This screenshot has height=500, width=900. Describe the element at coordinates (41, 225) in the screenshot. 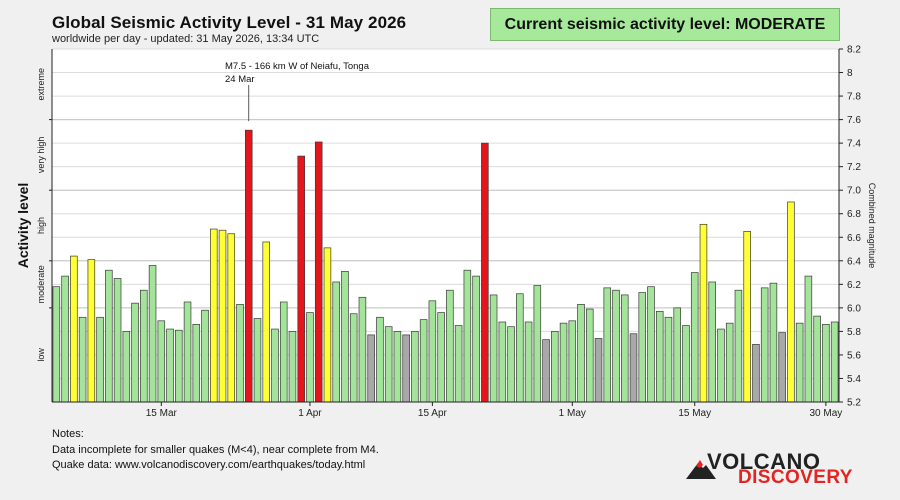

I see `level-band-label: high` at that location.